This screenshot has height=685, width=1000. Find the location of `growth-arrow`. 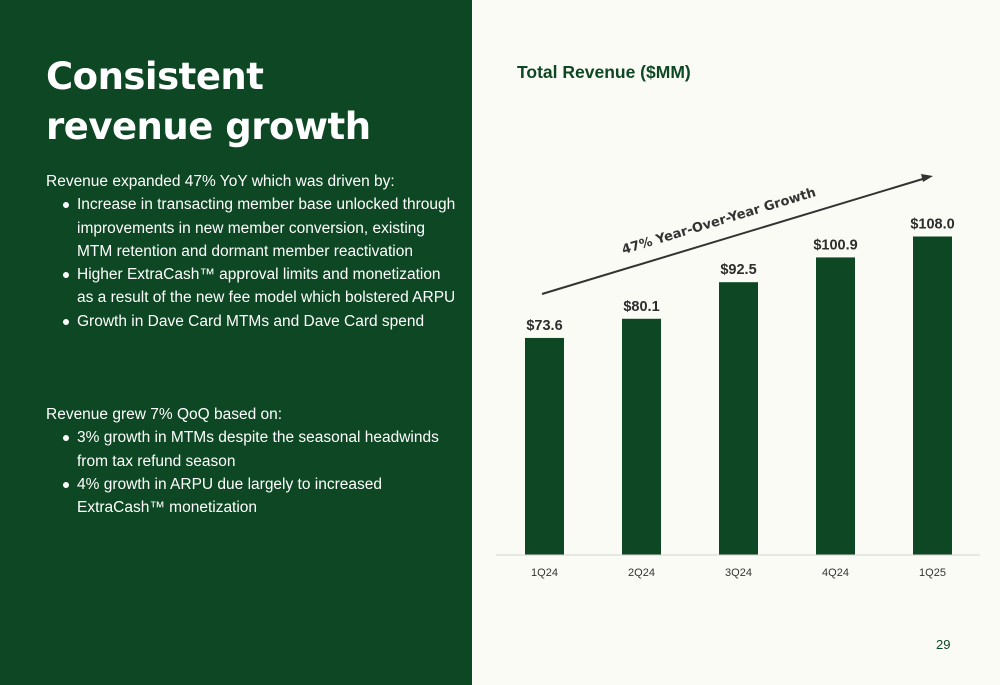

growth-arrow is located at coordinates (734, 236).